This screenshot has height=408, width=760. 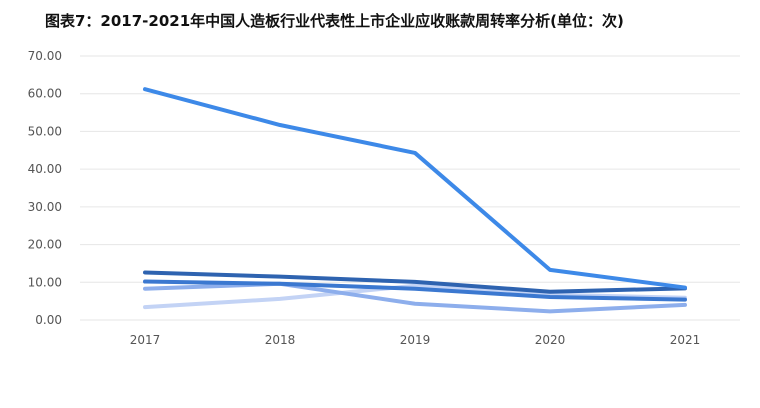 I want to click on x-tick-label: 2021, so click(x=685, y=340).